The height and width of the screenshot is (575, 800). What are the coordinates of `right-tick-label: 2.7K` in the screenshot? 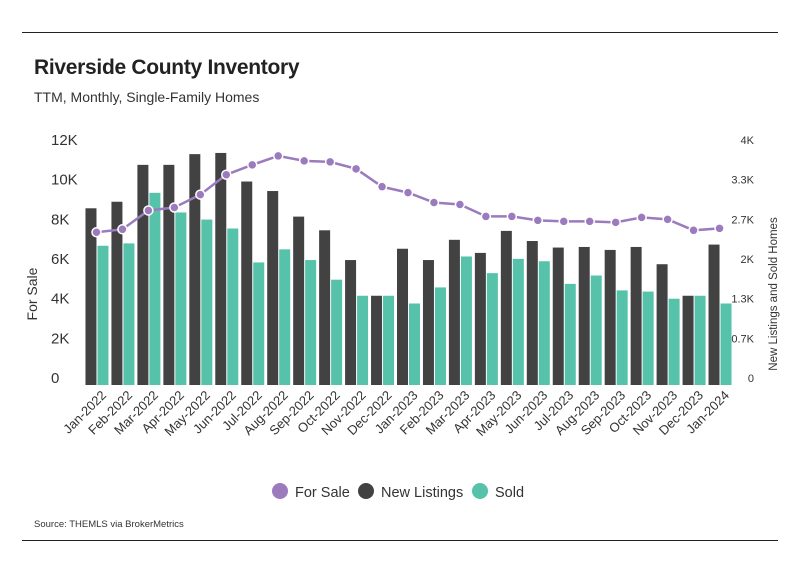 It's located at (742, 220).